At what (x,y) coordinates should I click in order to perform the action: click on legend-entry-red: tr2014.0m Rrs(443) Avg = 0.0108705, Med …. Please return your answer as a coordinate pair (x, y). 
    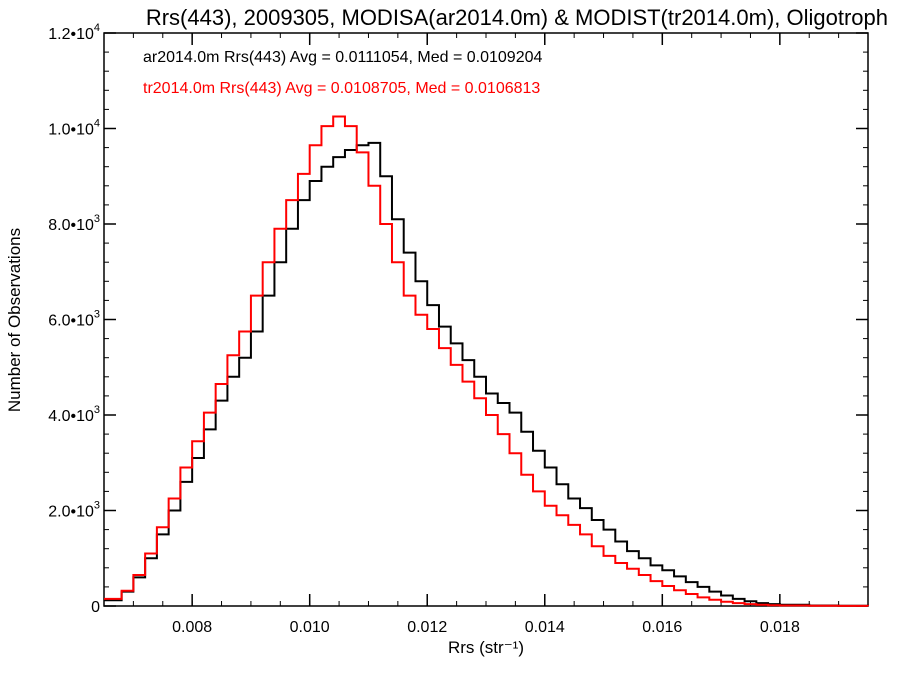
    Looking at the image, I should click on (341, 88).